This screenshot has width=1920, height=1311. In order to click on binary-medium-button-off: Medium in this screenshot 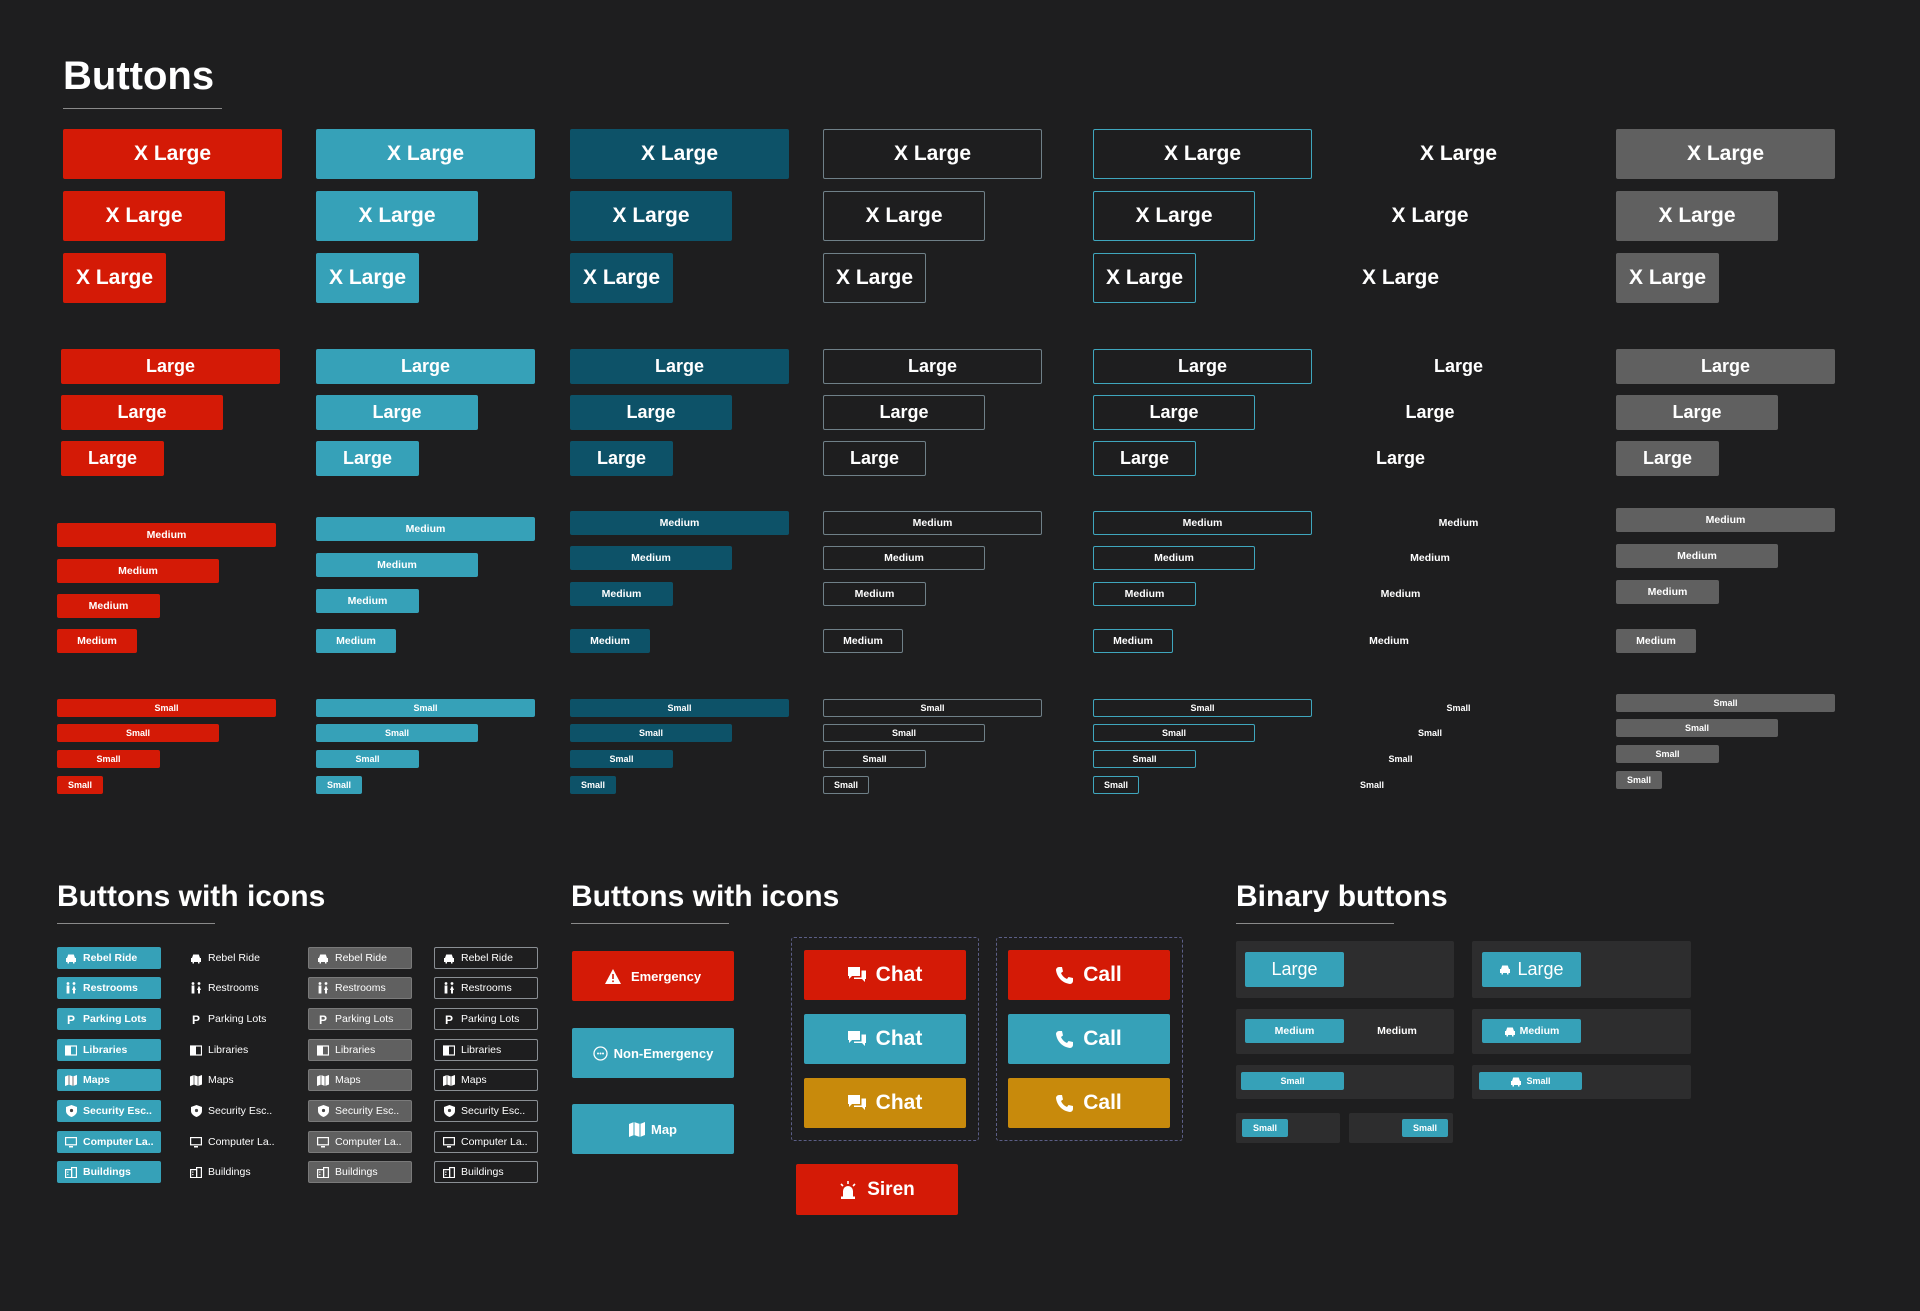, I will do `click(1397, 1031)`.